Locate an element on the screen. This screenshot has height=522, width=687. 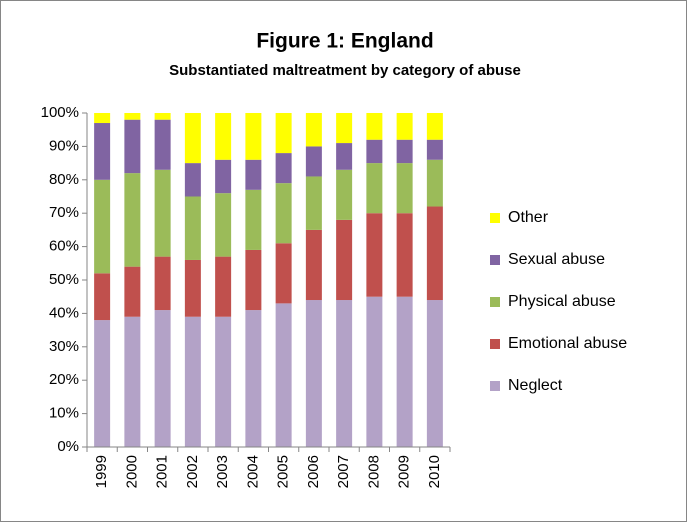
x-tick-label: 2002 is located at coordinates (192, 471).